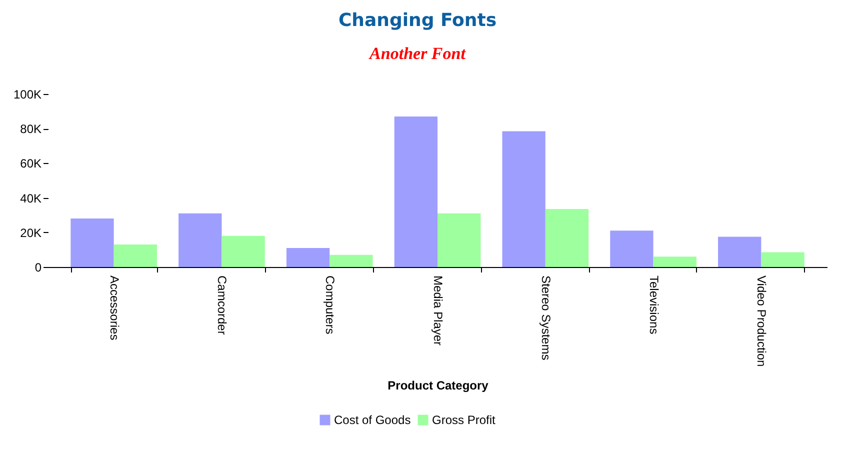 Image resolution: width=845 pixels, height=450 pixels. I want to click on y-tick-label: 80K, so click(31, 129).